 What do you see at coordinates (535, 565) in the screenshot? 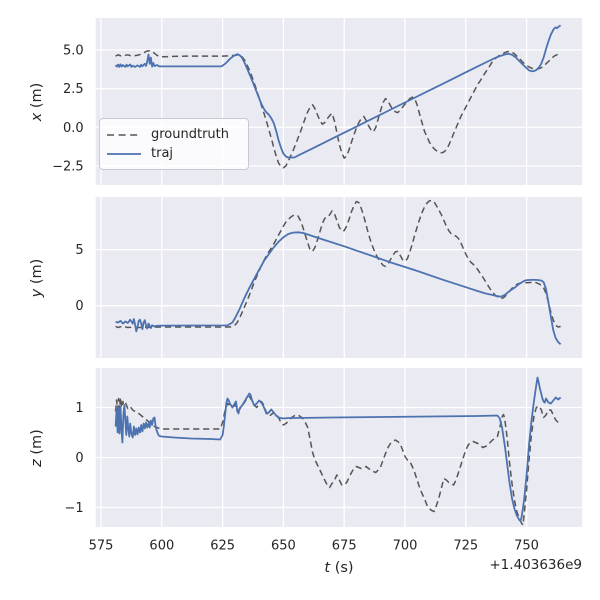
I see `x-axis-offset-text: +1.403636e9` at bounding box center [535, 565].